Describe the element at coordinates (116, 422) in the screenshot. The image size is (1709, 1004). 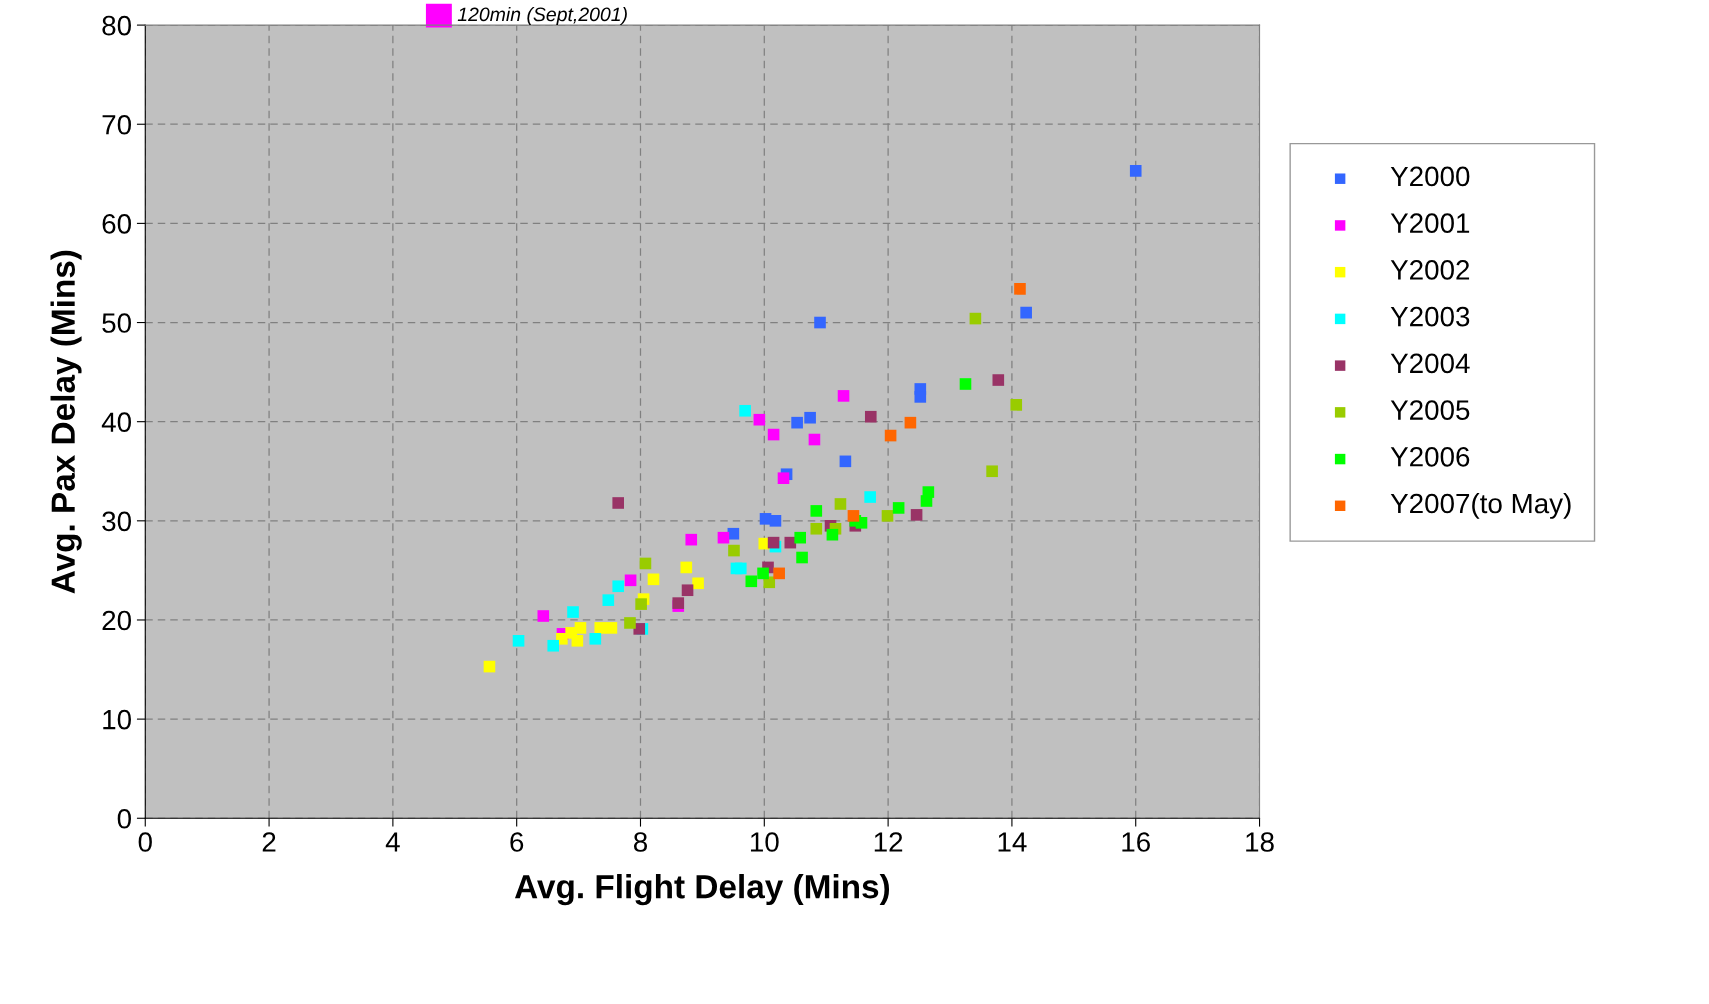
I see `y-tick-label: 40` at that location.